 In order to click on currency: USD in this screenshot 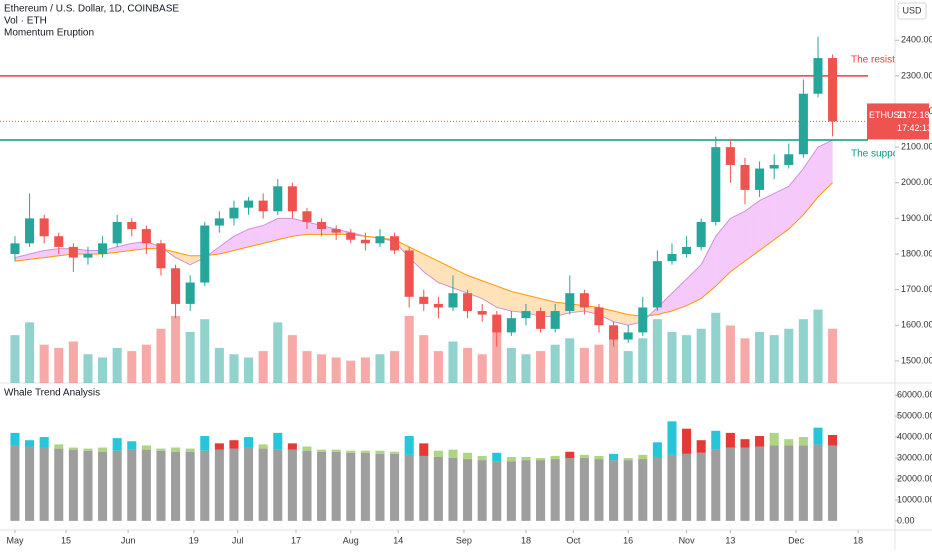, I will do `click(912, 10)`.